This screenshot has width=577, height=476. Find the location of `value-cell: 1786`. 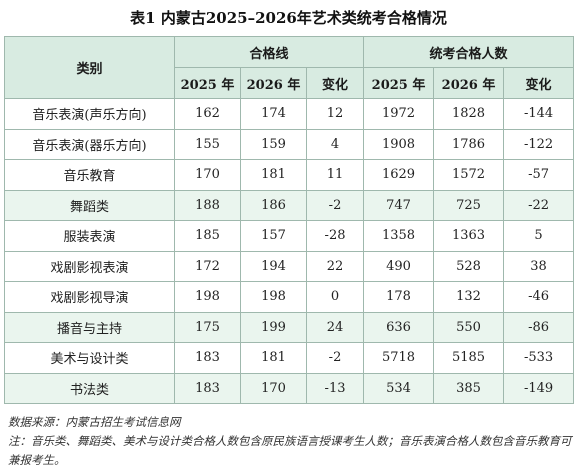

value-cell: 1786 is located at coordinates (469, 144).